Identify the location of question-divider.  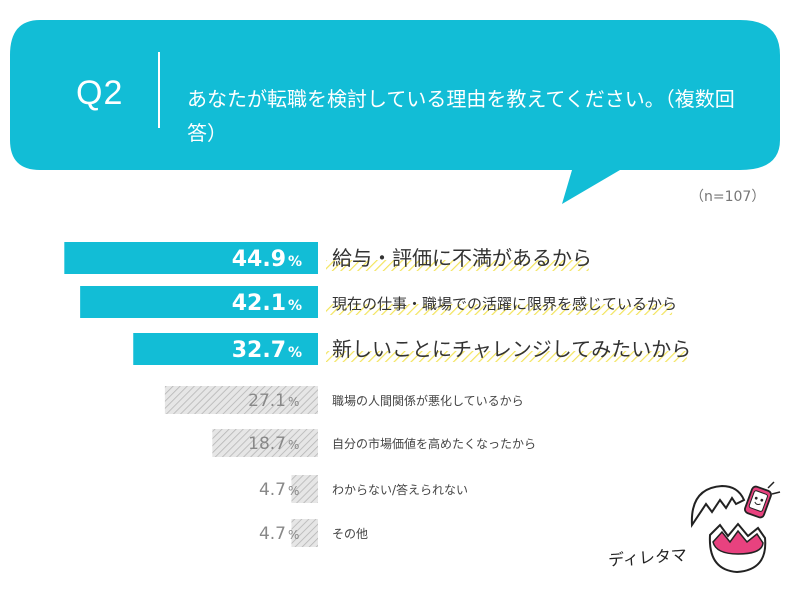
(159, 90).